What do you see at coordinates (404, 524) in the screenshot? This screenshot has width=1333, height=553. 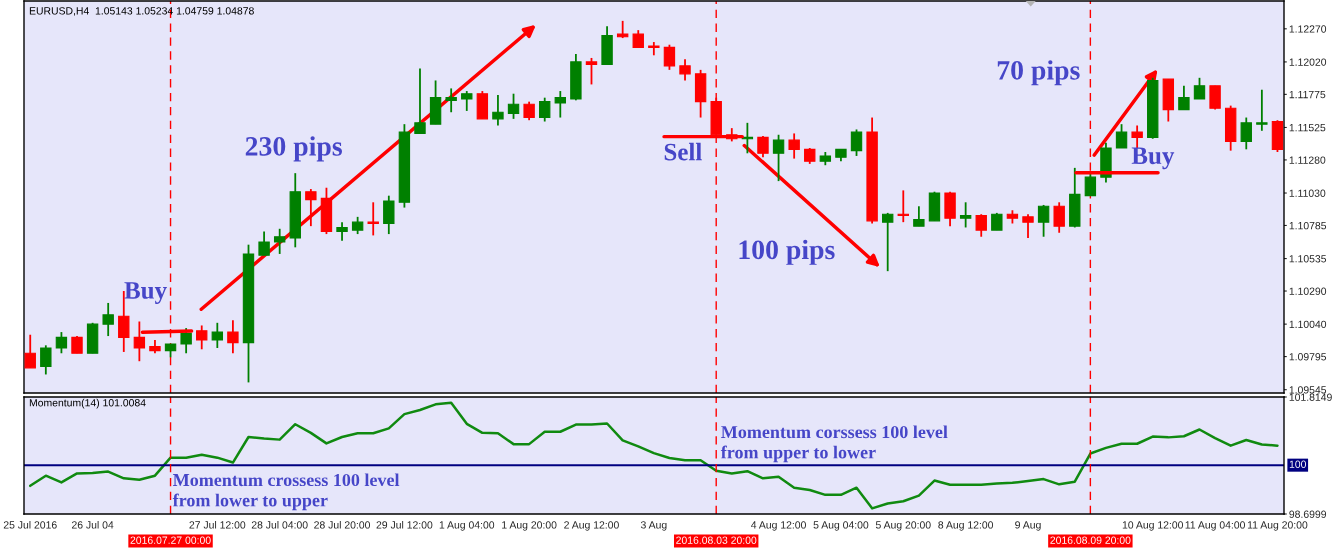 I see `x-tick-label: 29 Jul 12:00` at bounding box center [404, 524].